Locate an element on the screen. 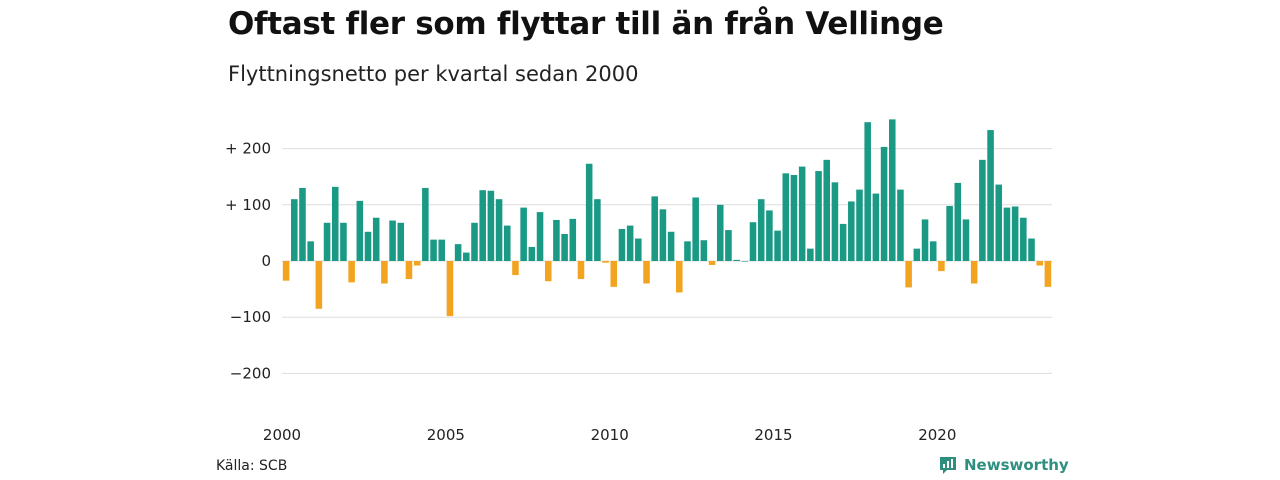 Image resolution: width=1280 pixels, height=480 pixels. y-axis-ticks: + 200 + 100 0 −100 −200 is located at coordinates (248, 261).